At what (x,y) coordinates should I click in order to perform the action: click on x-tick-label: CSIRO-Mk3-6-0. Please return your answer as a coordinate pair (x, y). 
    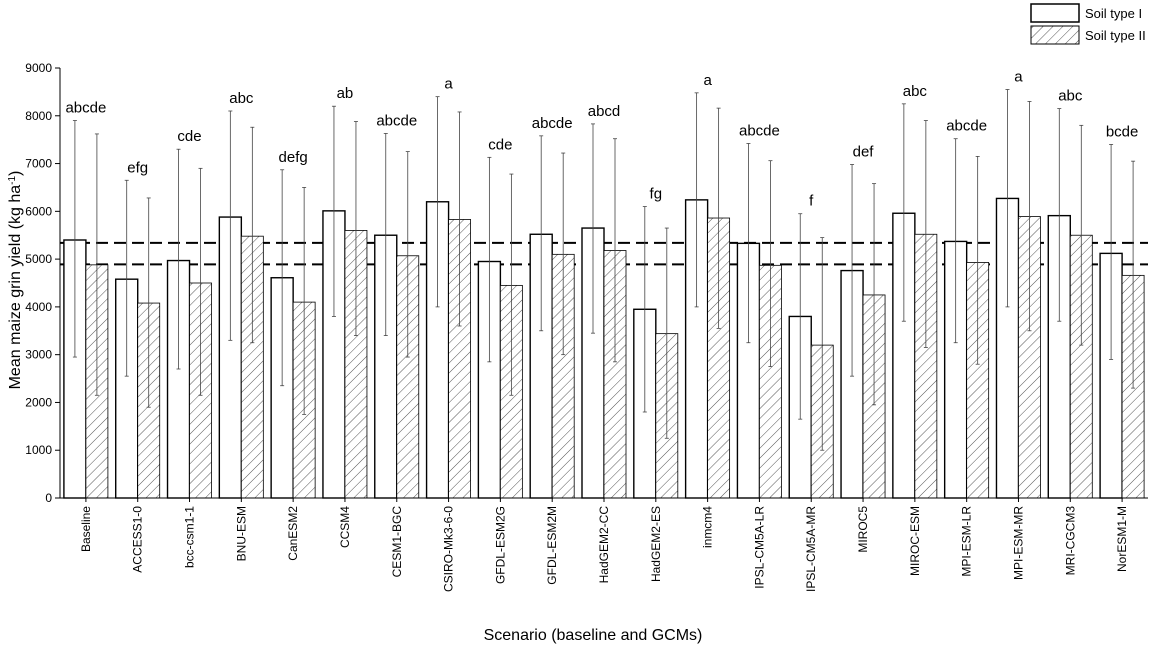
    Looking at the image, I should click on (449, 549).